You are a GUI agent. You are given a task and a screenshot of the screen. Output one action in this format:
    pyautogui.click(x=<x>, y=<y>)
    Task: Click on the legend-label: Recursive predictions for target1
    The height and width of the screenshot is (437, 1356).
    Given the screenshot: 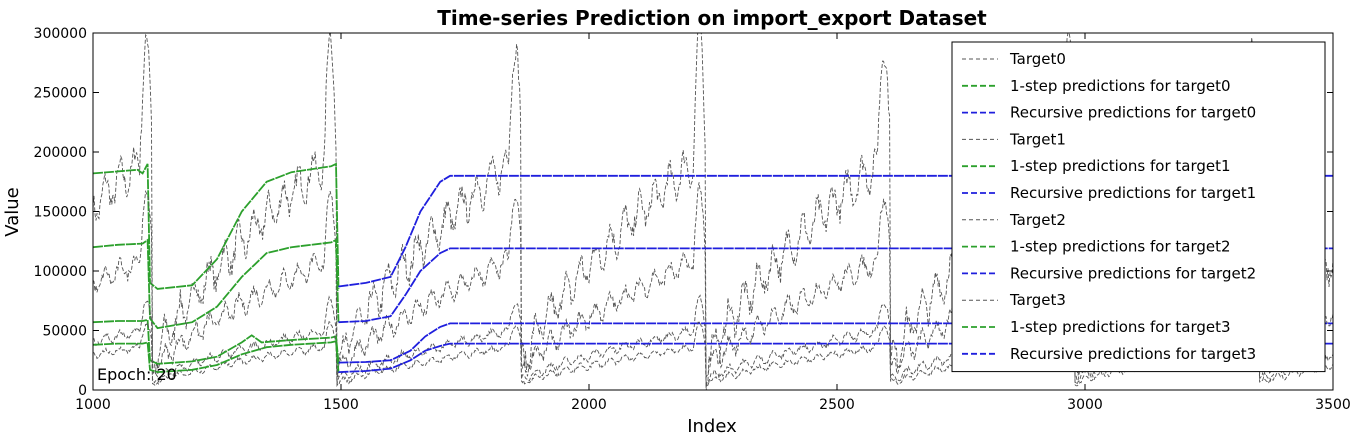 What is the action you would take?
    pyautogui.click(x=1133, y=193)
    